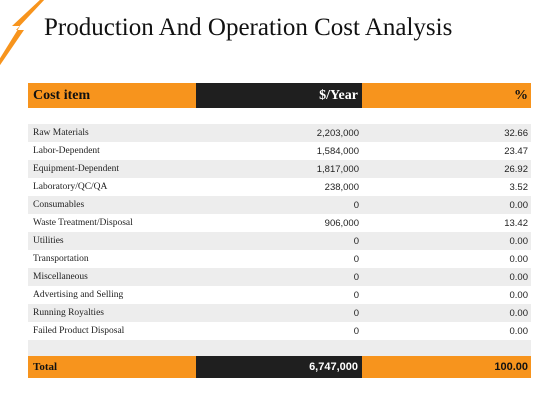 The height and width of the screenshot is (420, 560). Describe the element at coordinates (279, 295) in the screenshot. I see `table-row: Advertising and Selling 0 0.00` at that location.